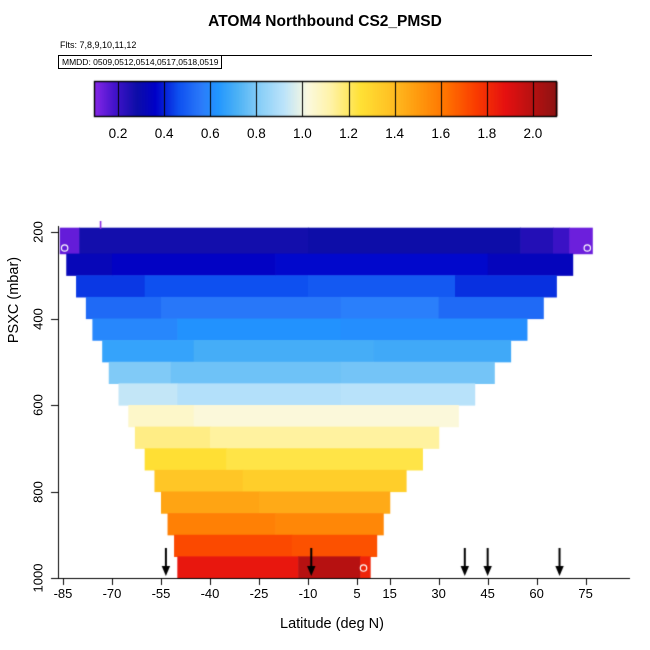 Image resolution: width=650 pixels, height=650 pixels. What do you see at coordinates (348, 133) in the screenshot?
I see `colorbar-tick-label: 1.2` at bounding box center [348, 133].